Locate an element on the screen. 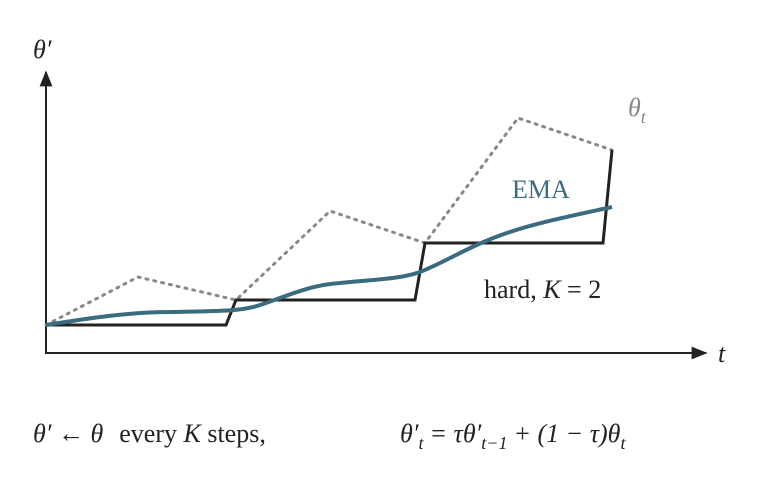  hard-k-value: = 2 is located at coordinates (584, 289).